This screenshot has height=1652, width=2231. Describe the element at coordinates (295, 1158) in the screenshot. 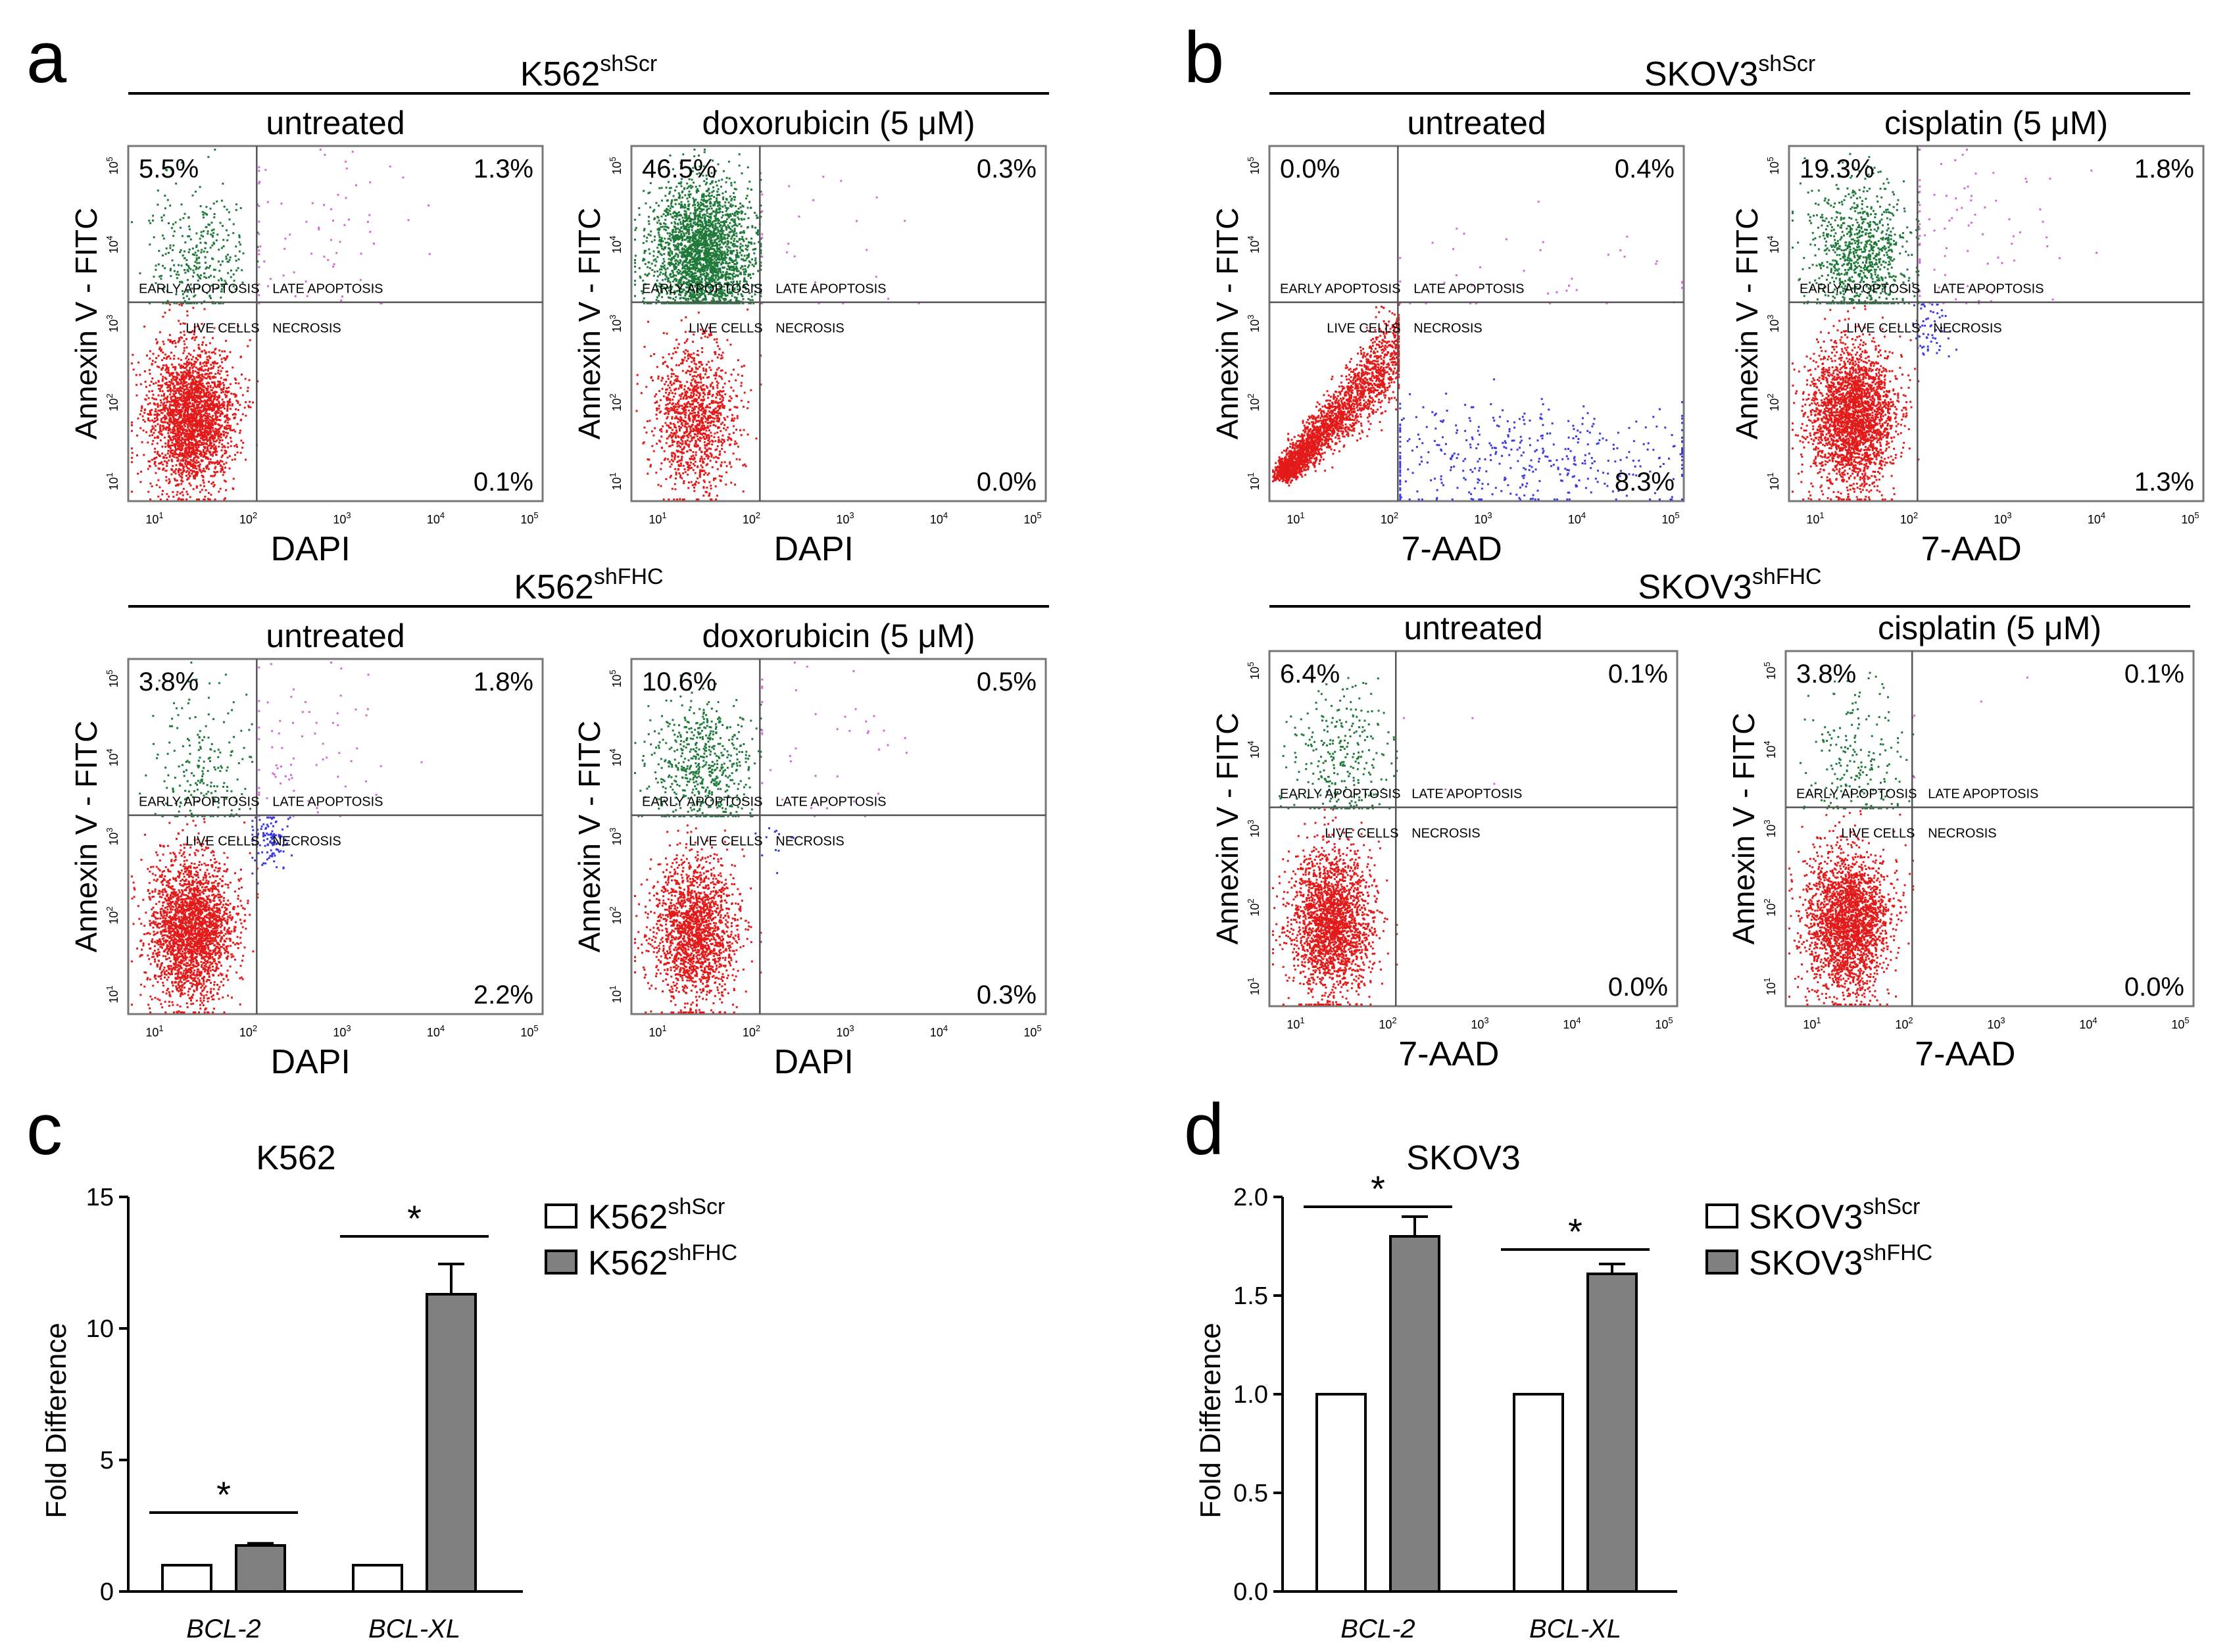

I see `chart-title: K562` at that location.